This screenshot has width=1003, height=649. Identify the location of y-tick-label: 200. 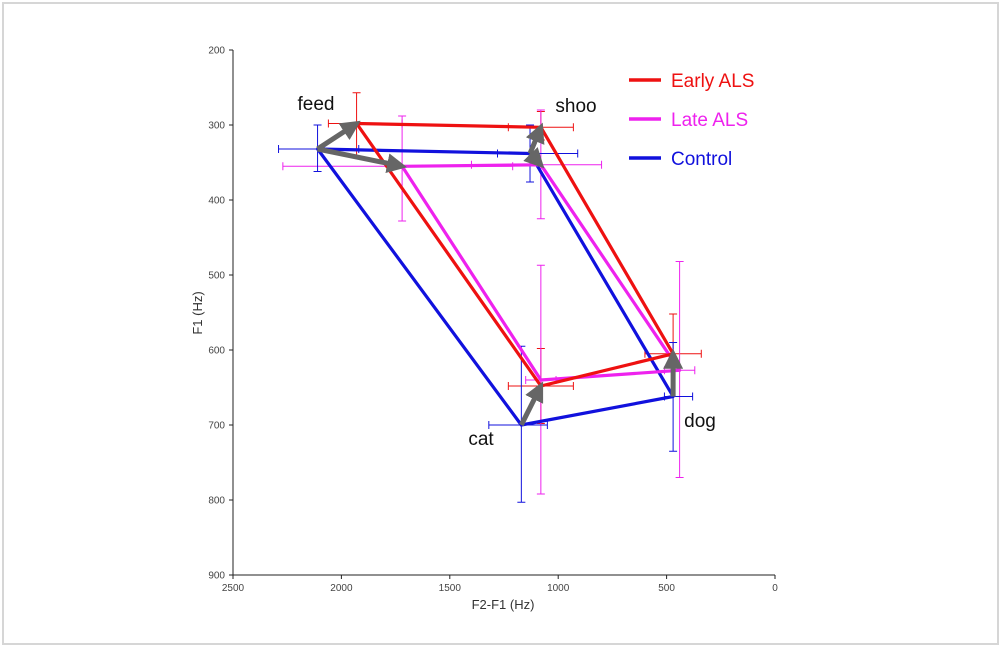
(216, 51).